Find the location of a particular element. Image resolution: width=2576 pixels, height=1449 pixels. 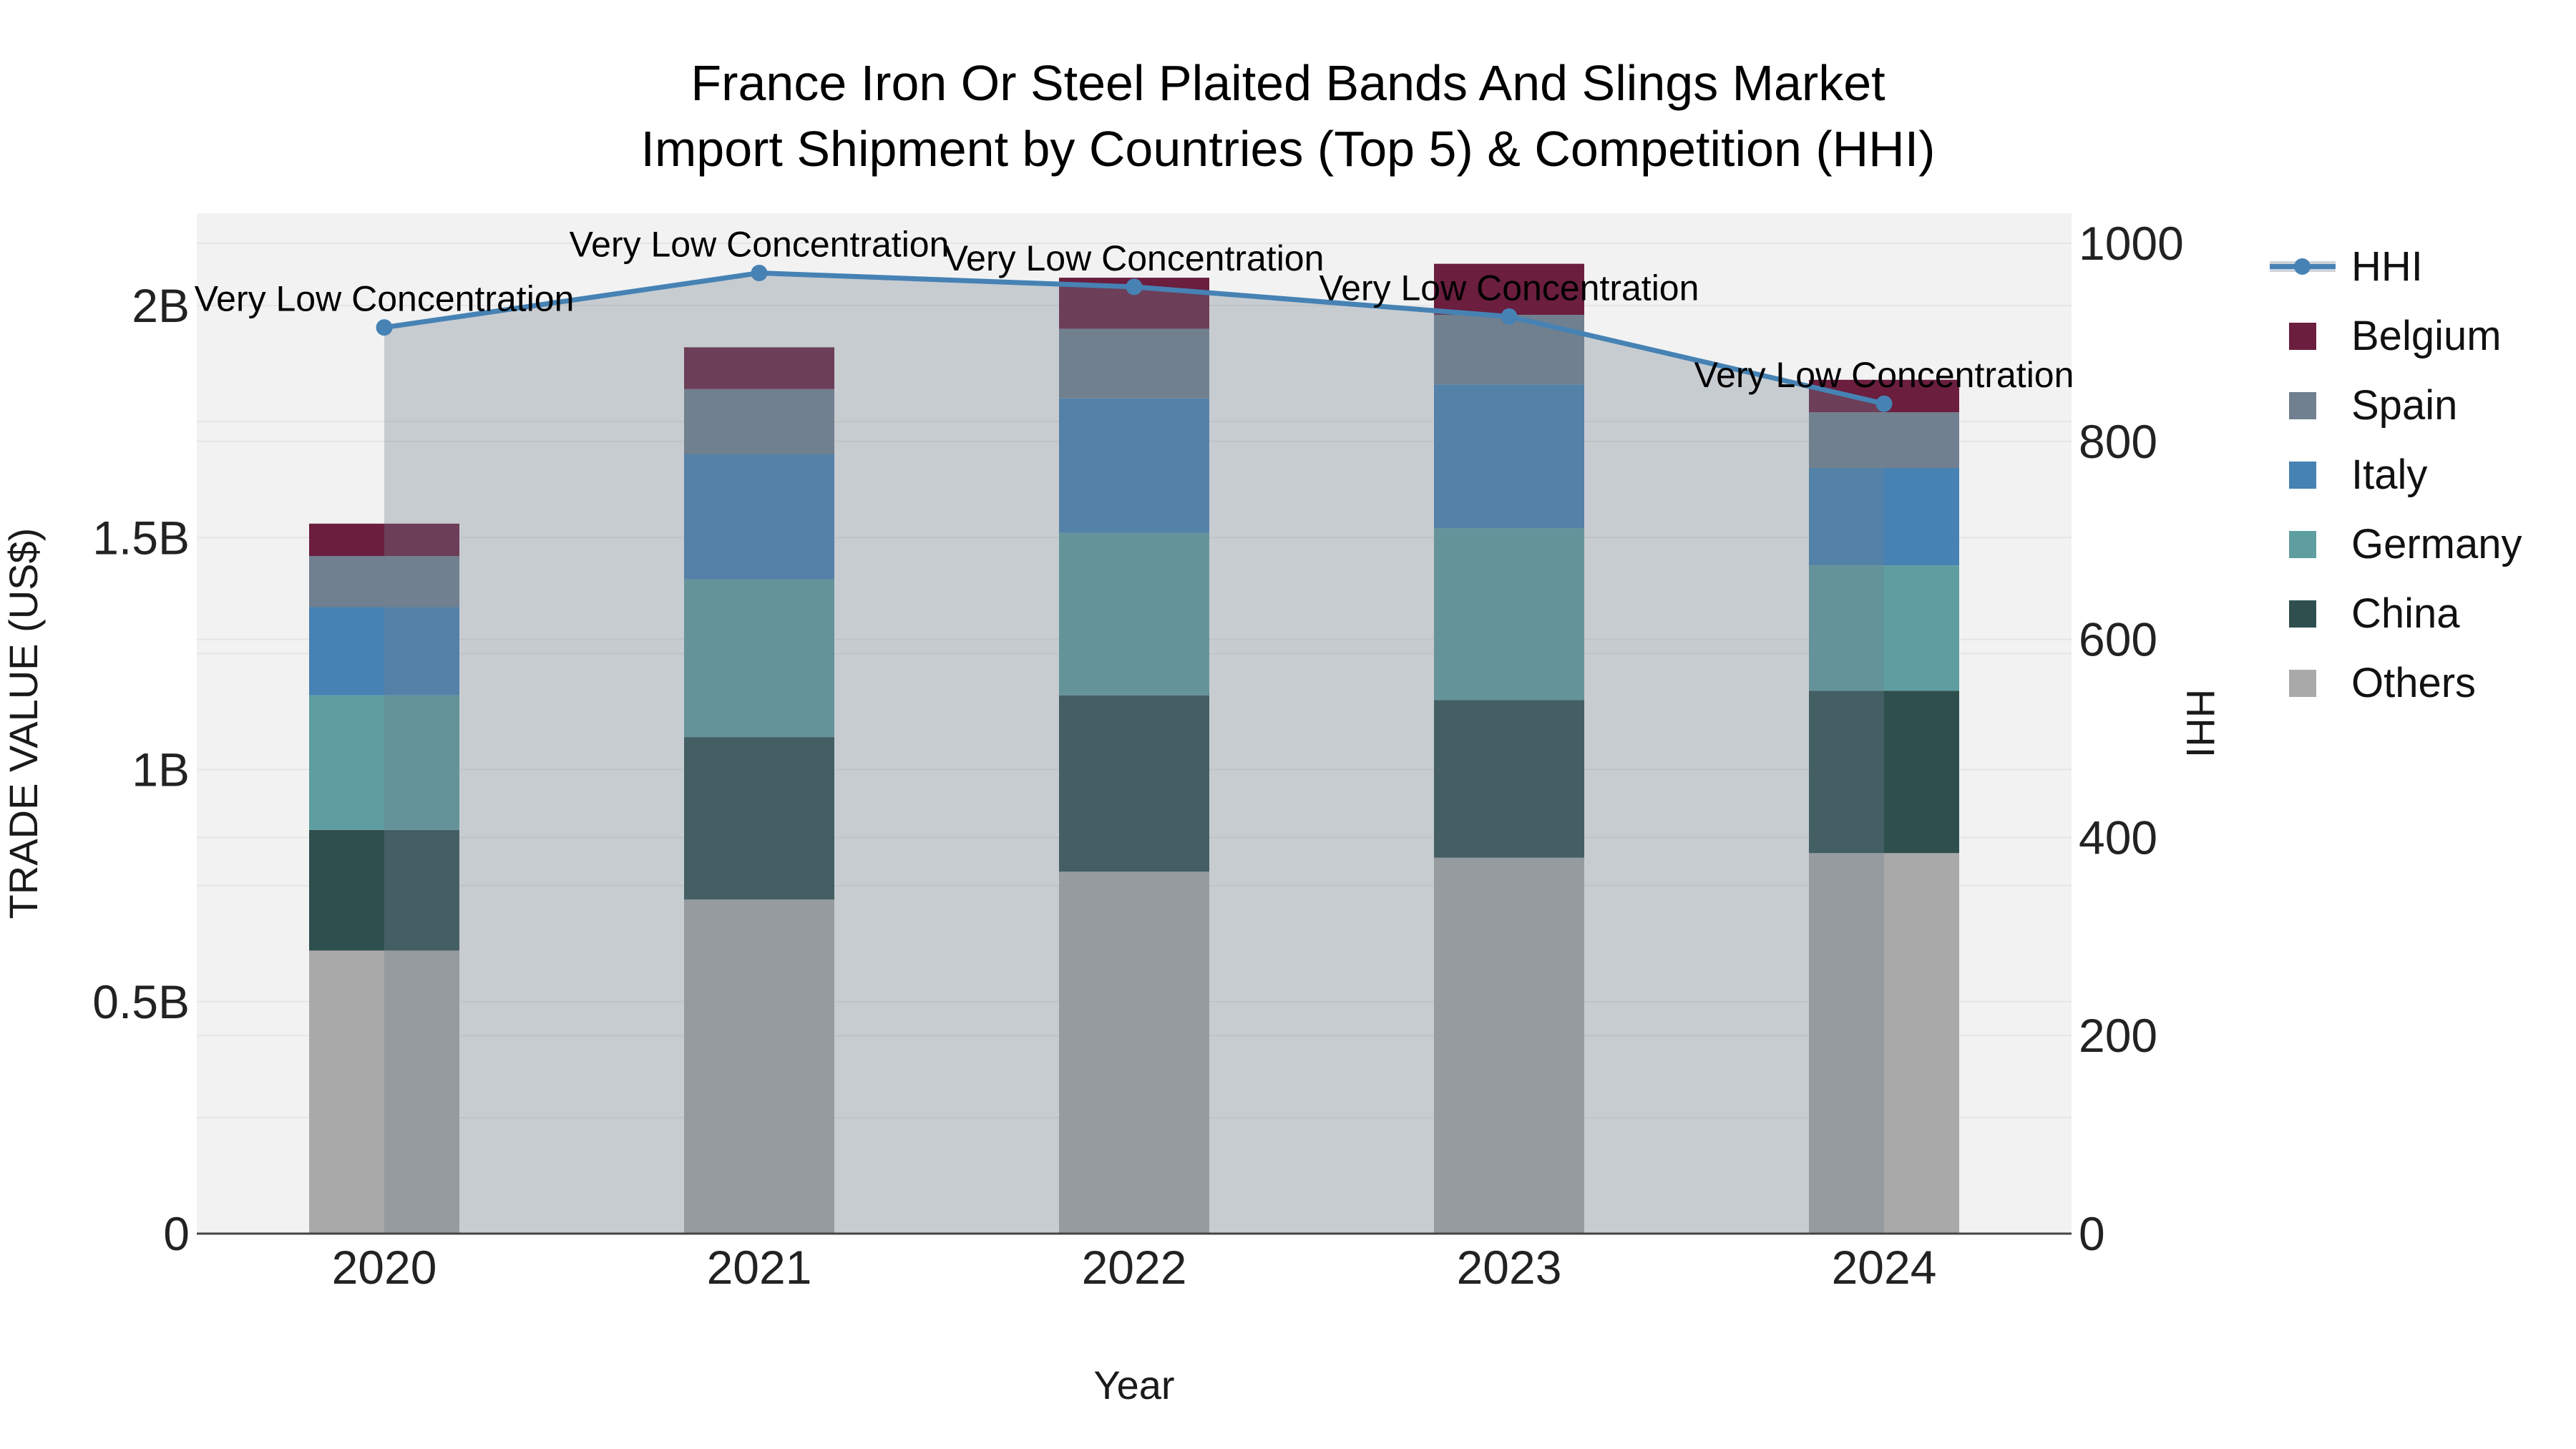

hhi-marker-2024 is located at coordinates (1884, 403).